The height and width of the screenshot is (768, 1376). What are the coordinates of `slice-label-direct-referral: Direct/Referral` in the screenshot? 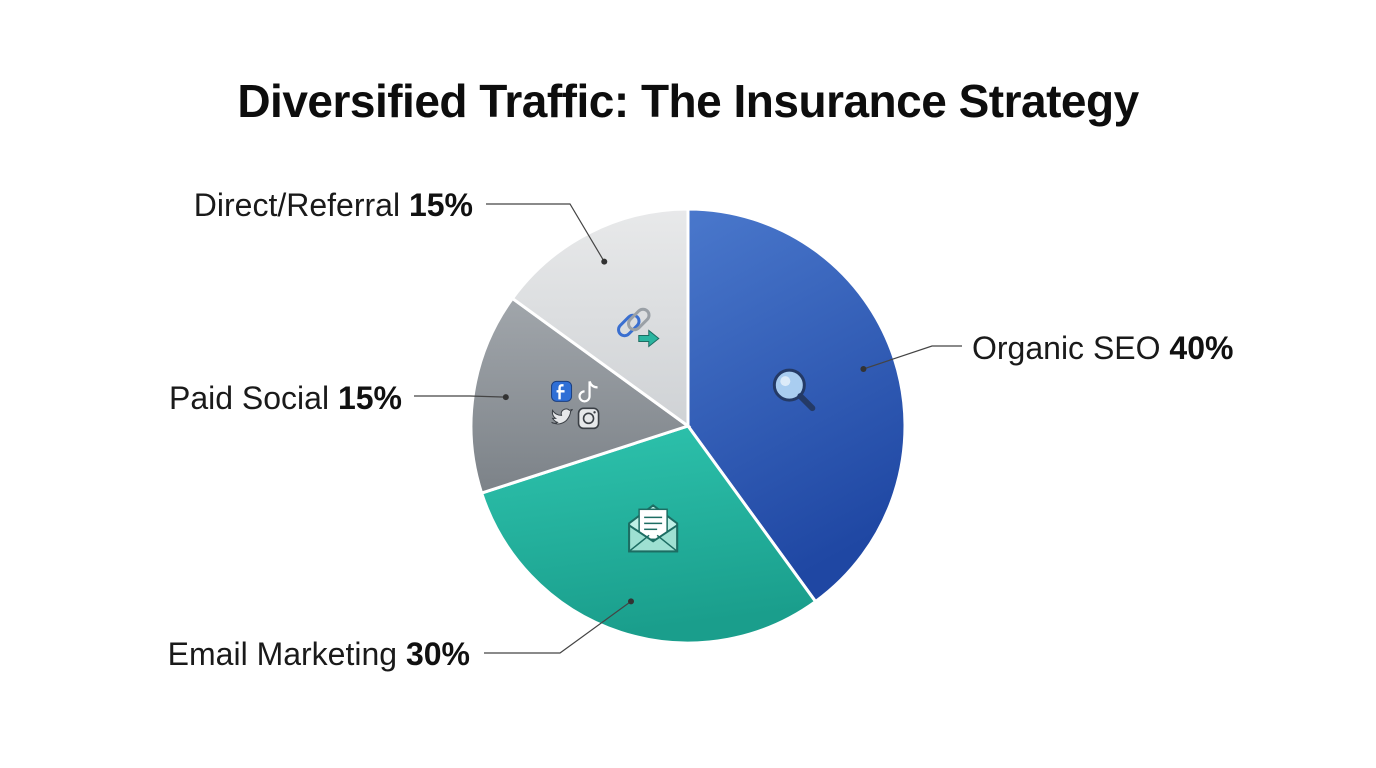 It's located at (301, 205).